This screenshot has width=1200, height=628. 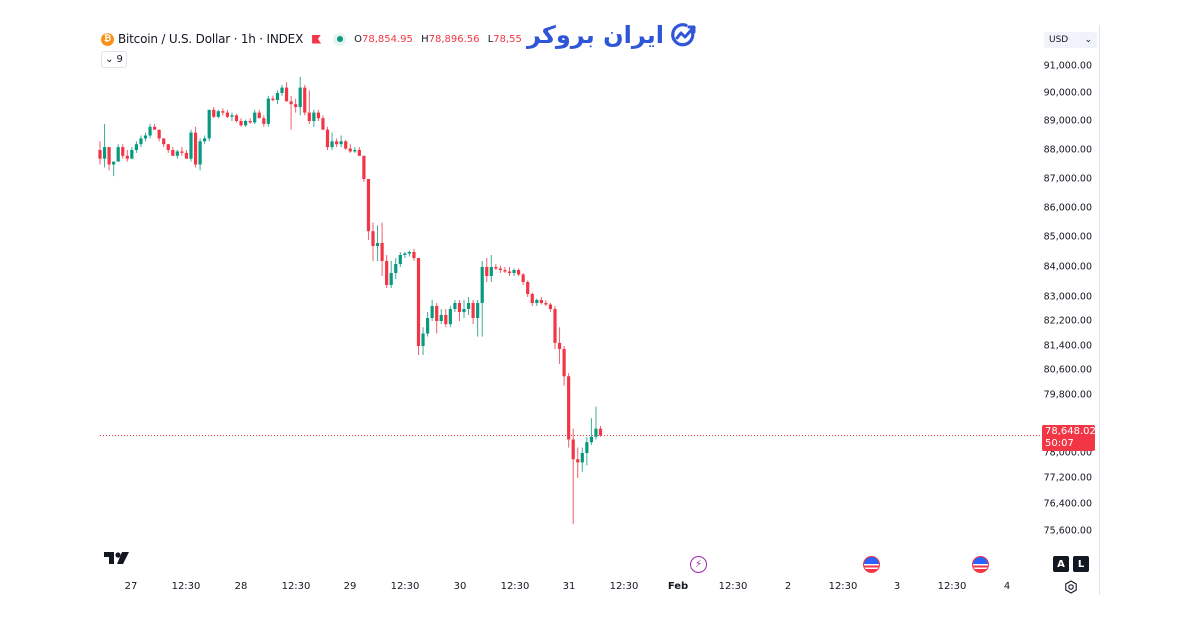 I want to click on tradingview-logo-icon, so click(x=117, y=558).